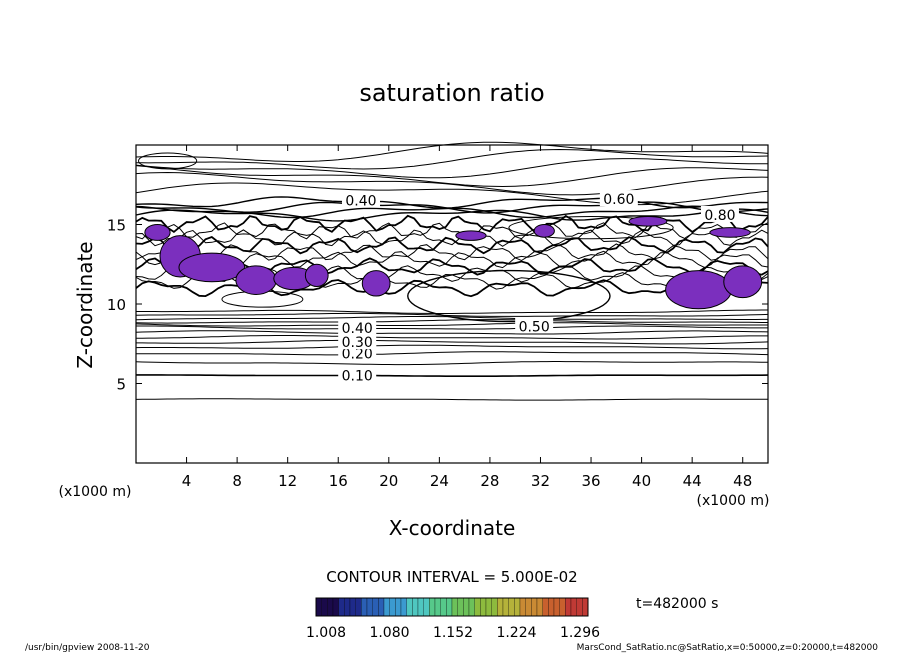  I want to click on x-tick-label: 4, so click(187, 481).